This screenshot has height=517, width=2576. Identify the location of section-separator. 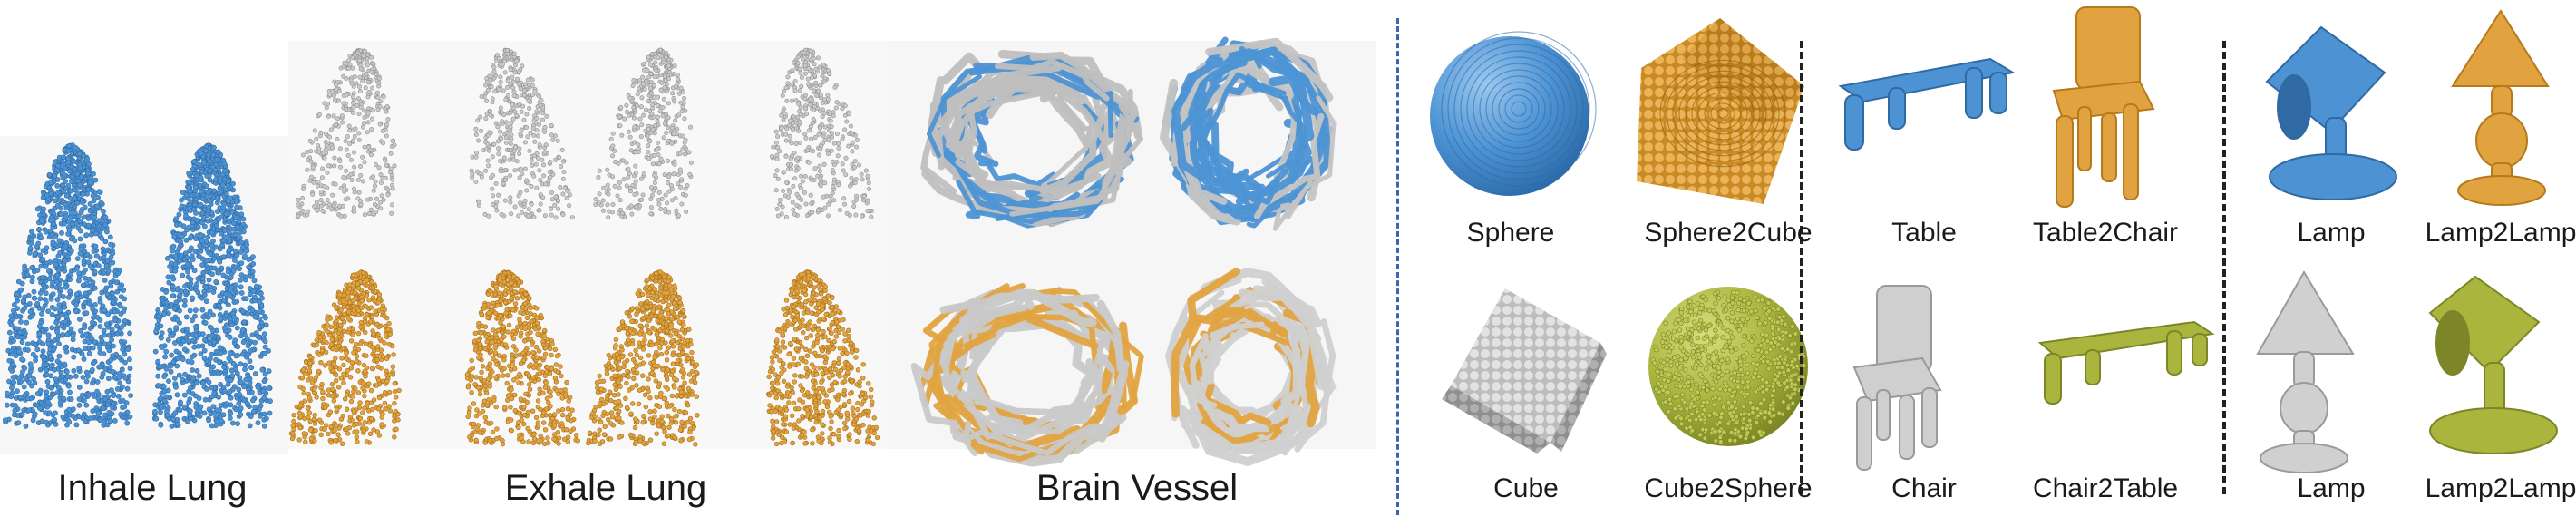
(1397, 266).